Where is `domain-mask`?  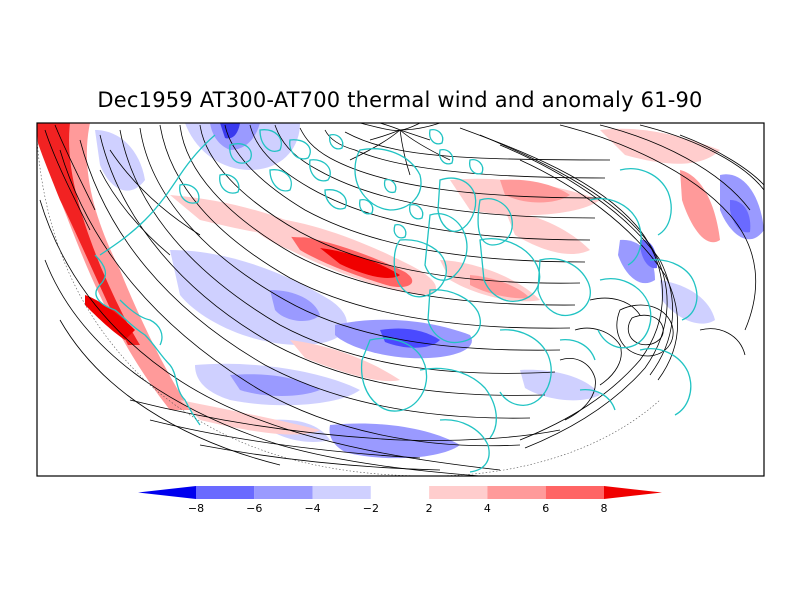
domain-mask is located at coordinates (642, 388).